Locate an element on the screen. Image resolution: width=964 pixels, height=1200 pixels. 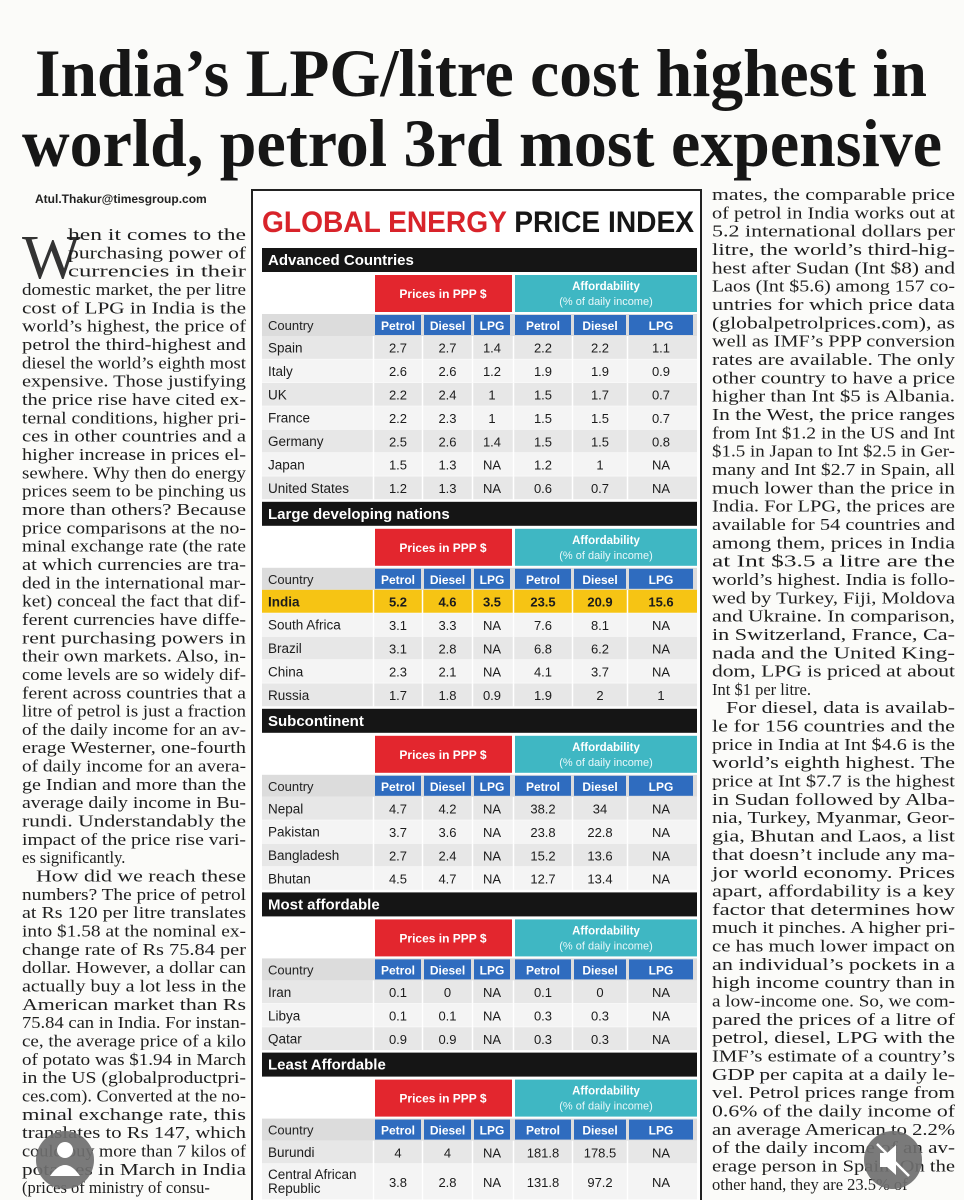
country-name: Pakistan is located at coordinates (294, 832).